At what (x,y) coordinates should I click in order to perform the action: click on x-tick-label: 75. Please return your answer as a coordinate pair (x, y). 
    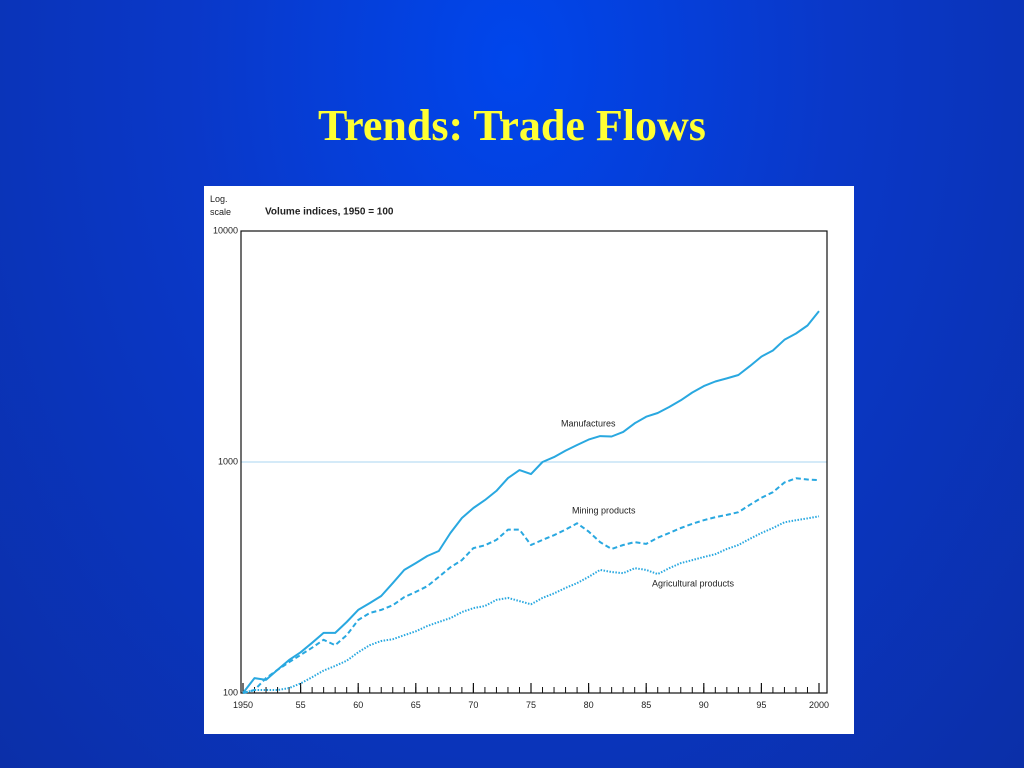
    Looking at the image, I should click on (531, 705).